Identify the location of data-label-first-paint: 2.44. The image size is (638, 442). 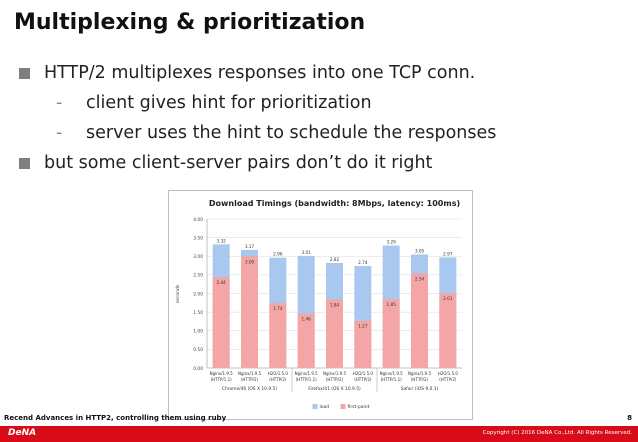
(222, 282).